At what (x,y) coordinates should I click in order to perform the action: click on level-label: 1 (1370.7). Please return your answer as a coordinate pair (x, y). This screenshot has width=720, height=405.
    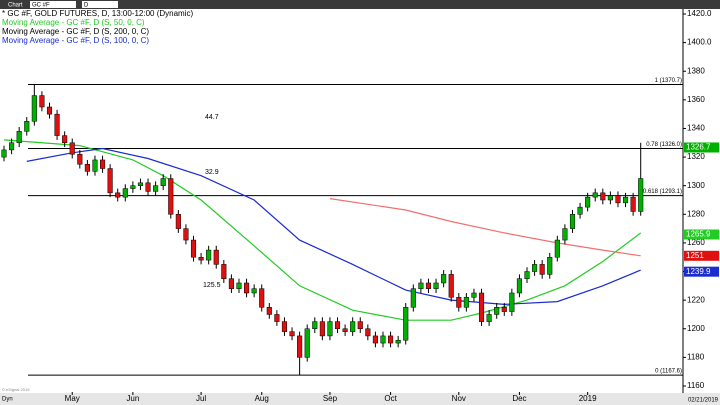
    Looking at the image, I should click on (668, 81).